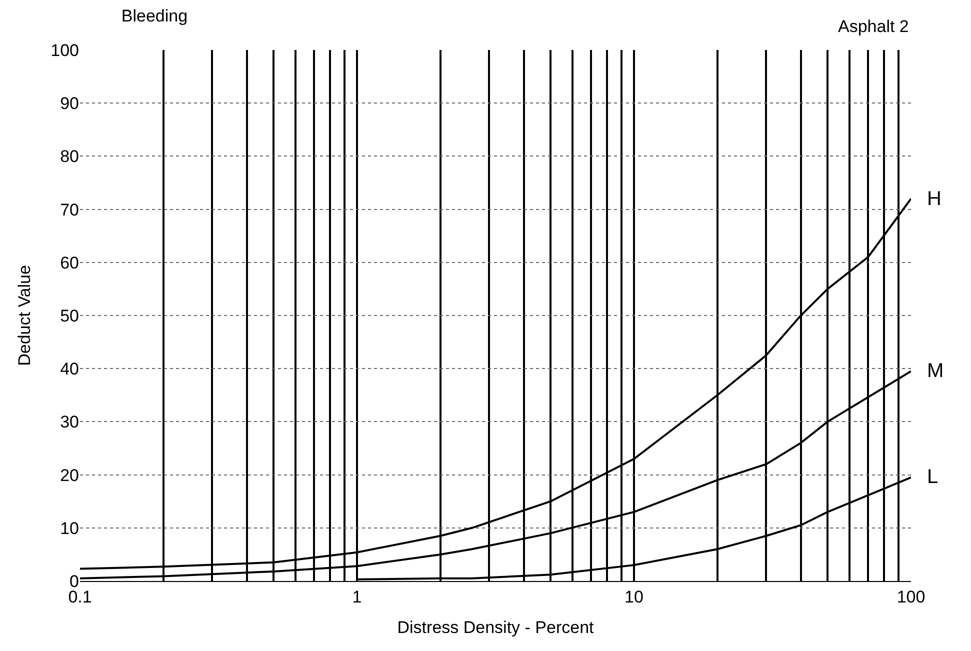 Image resolution: width=971 pixels, height=651 pixels. What do you see at coordinates (69, 156) in the screenshot?
I see `y-tick-label: 80` at bounding box center [69, 156].